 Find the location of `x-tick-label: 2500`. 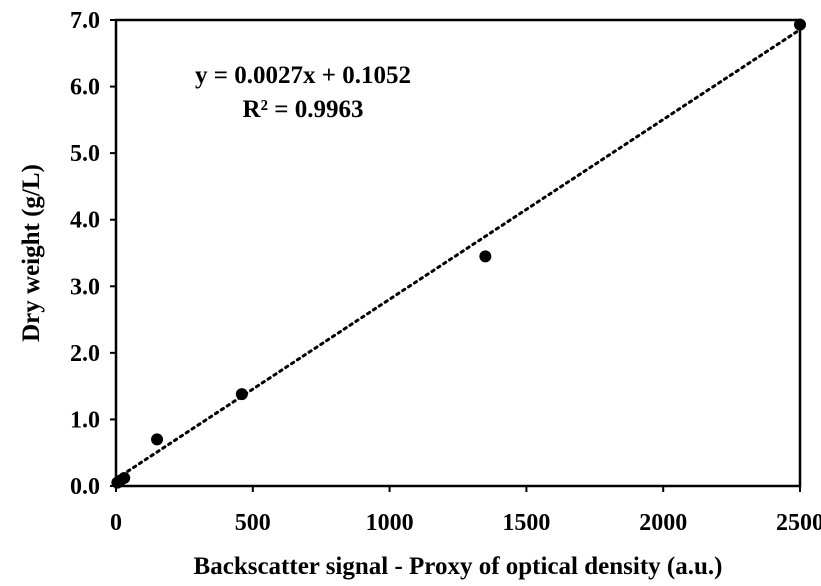

x-tick-label: 2500 is located at coordinates (798, 523).